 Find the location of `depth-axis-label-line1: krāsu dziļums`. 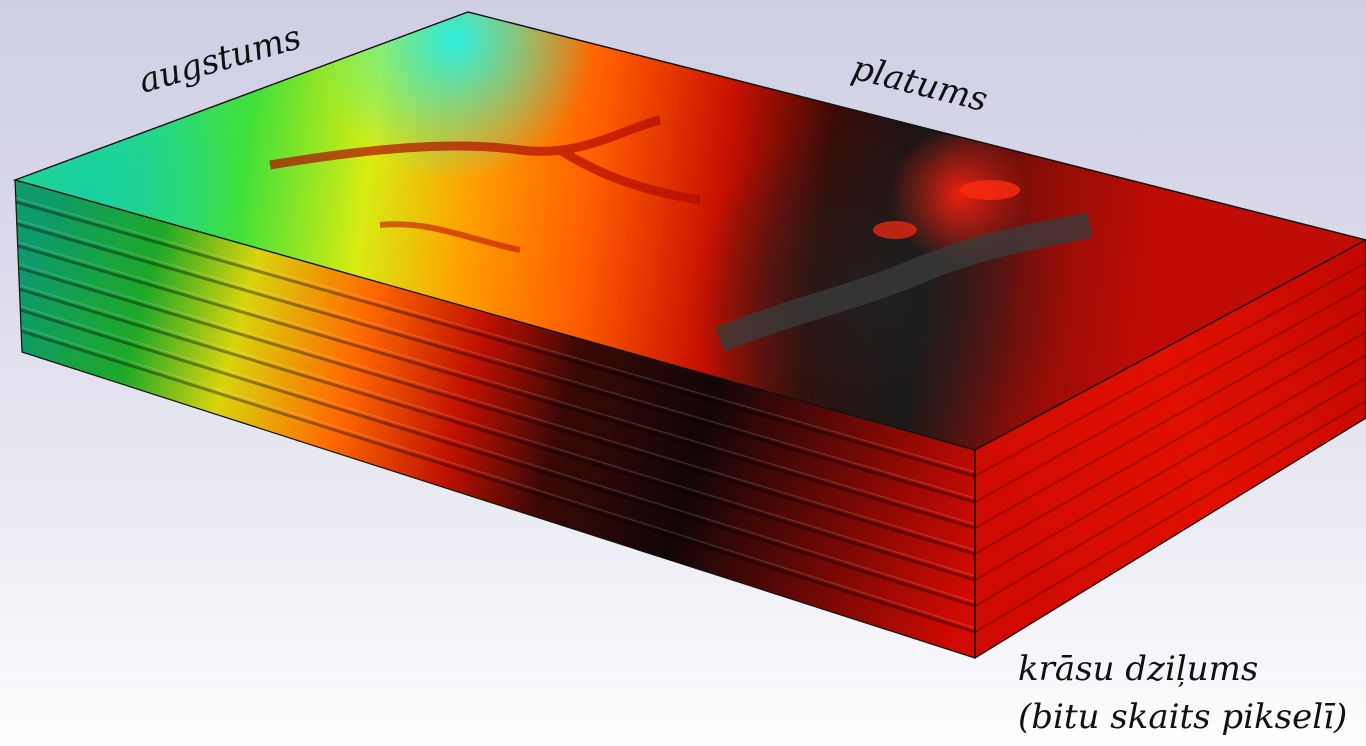

depth-axis-label-line1: krāsu dziļums is located at coordinates (1138, 669).